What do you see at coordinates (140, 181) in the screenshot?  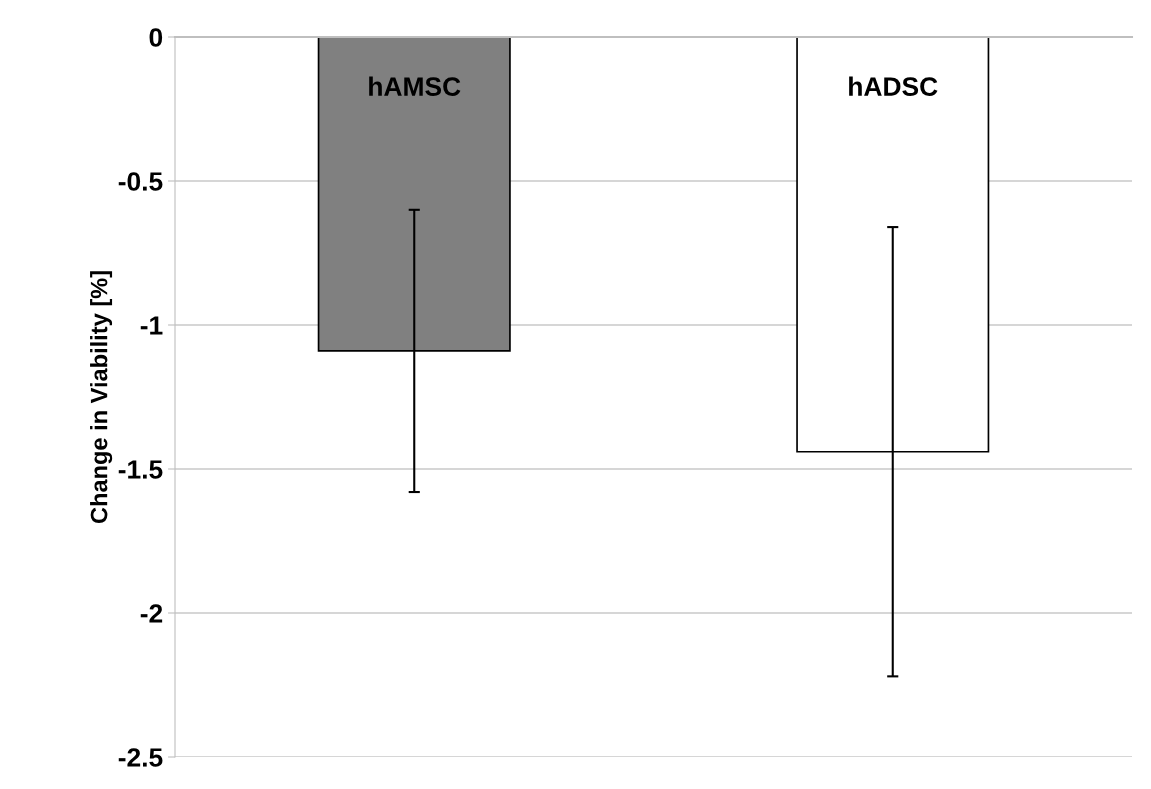 I see `y-tick-label: -0.5` at bounding box center [140, 181].